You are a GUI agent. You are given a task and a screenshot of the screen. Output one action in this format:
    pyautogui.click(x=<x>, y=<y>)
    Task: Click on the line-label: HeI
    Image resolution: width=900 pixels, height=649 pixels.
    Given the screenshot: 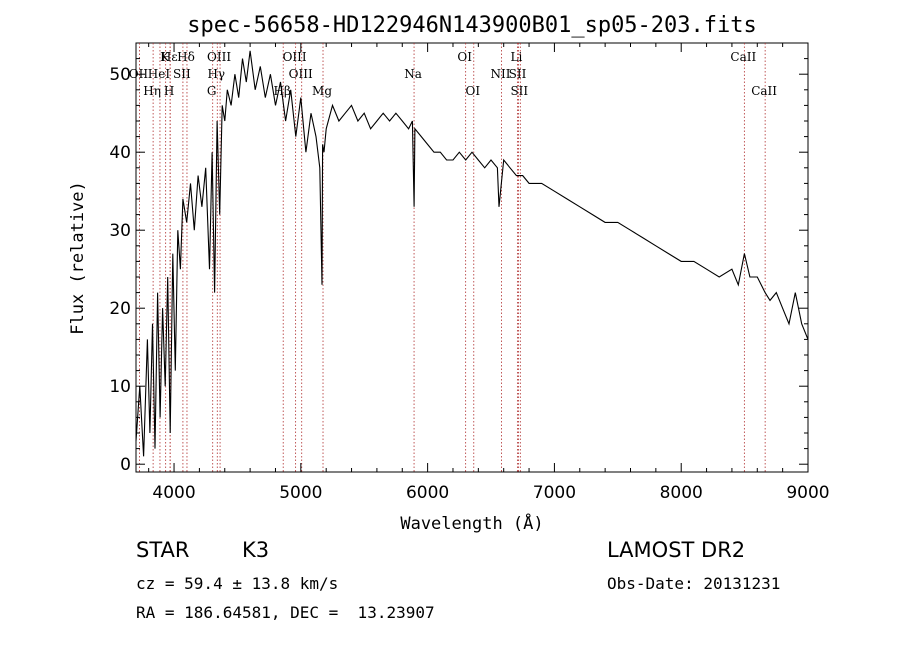 What is the action you would take?
    pyautogui.click(x=159, y=74)
    